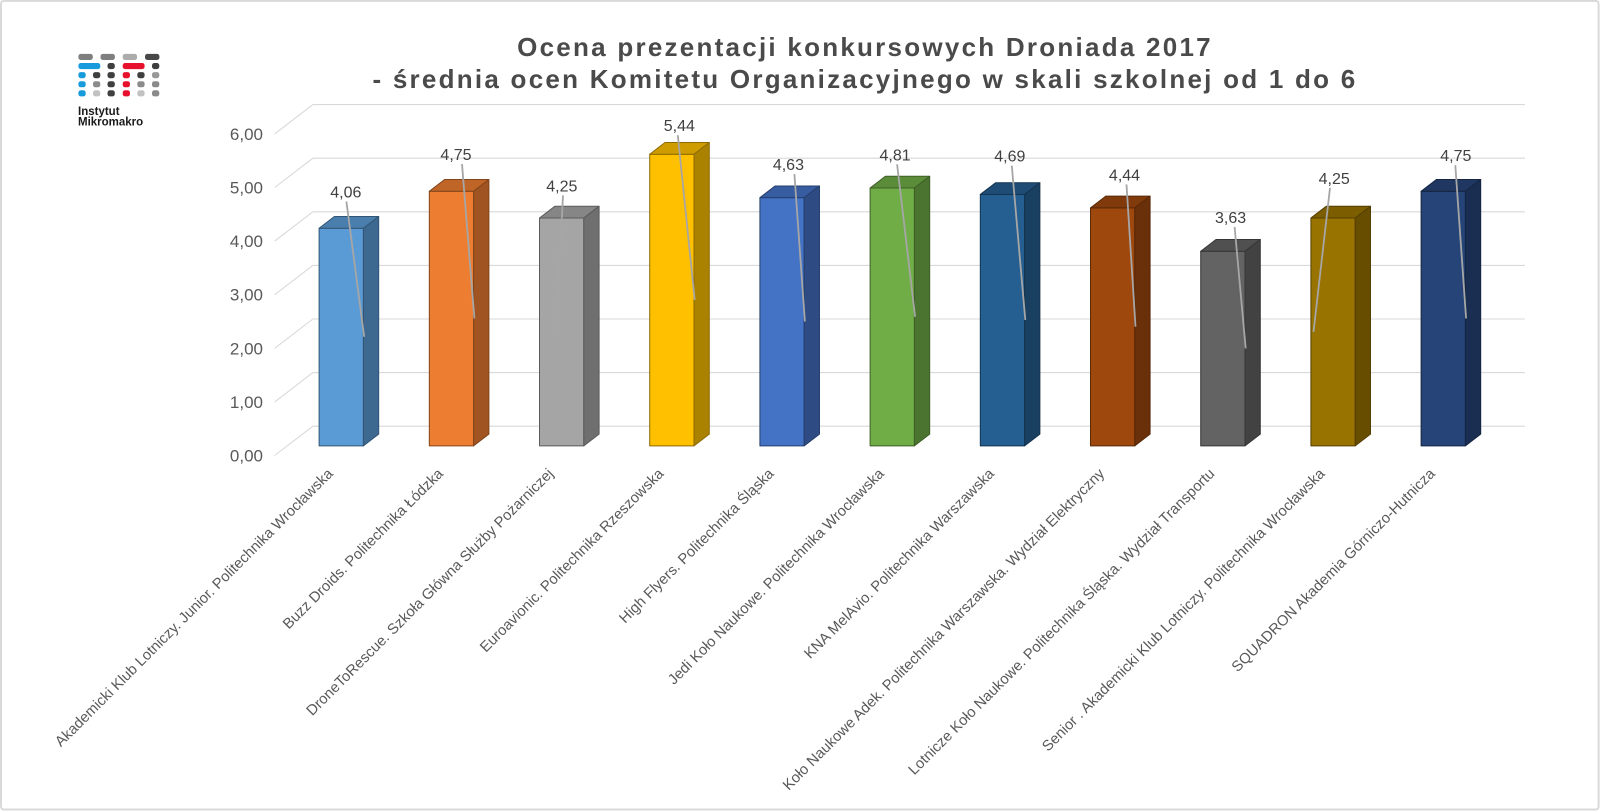  I want to click on svg-text: 4,06, so click(345, 193).